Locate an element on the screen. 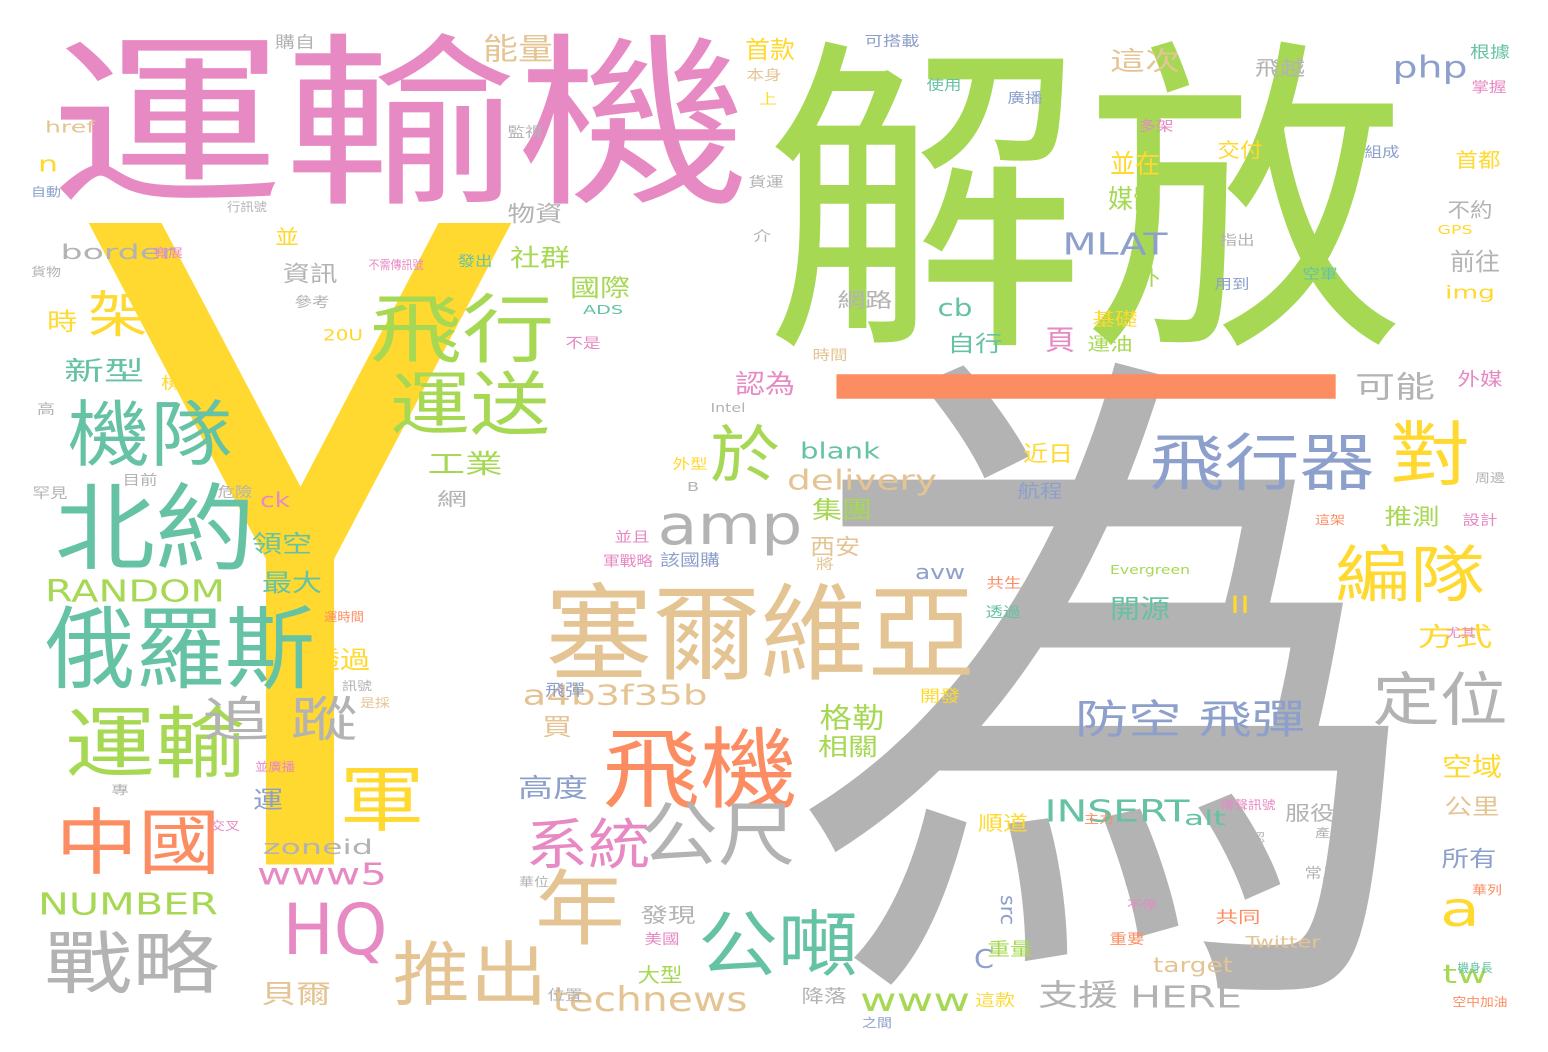  word-cloud-word: 自行 is located at coordinates (975, 345).